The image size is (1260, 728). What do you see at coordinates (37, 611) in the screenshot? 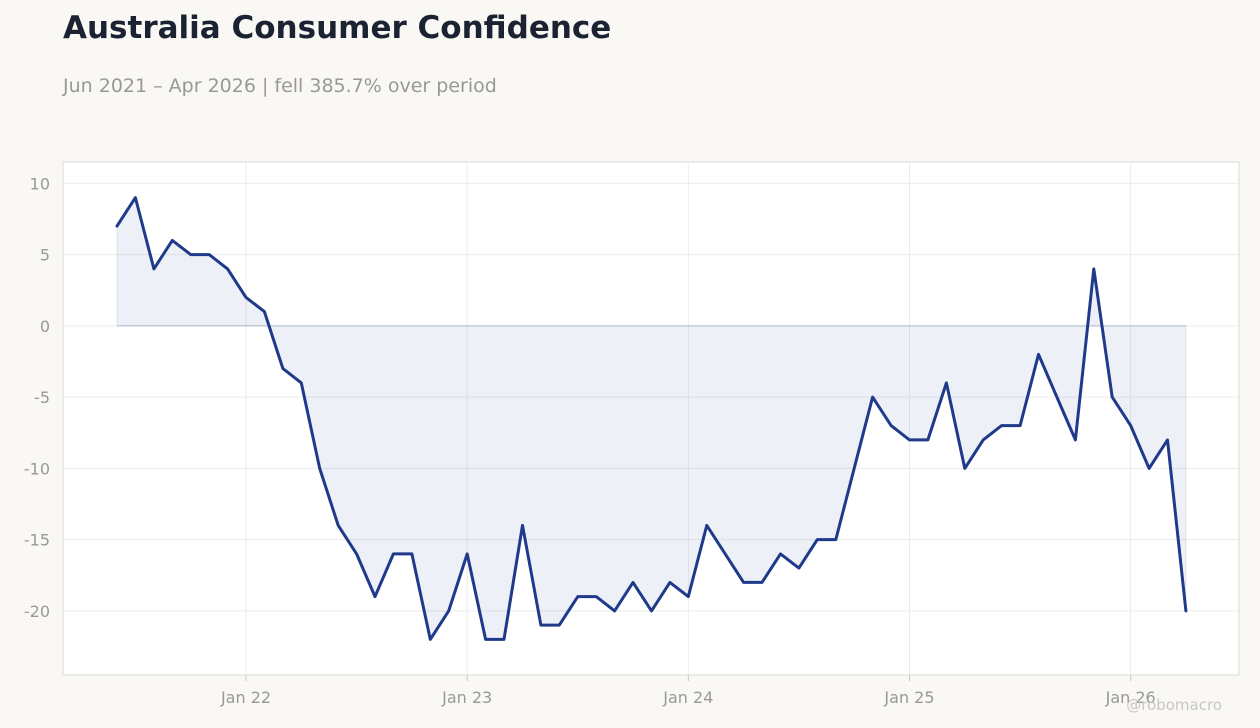
I see `y-tick-label: -20` at bounding box center [37, 611].